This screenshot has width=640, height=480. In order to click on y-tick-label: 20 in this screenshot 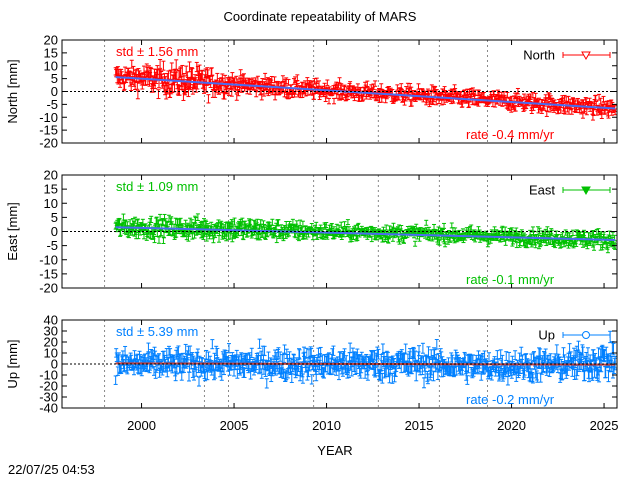, I will do `click(51, 40)`.